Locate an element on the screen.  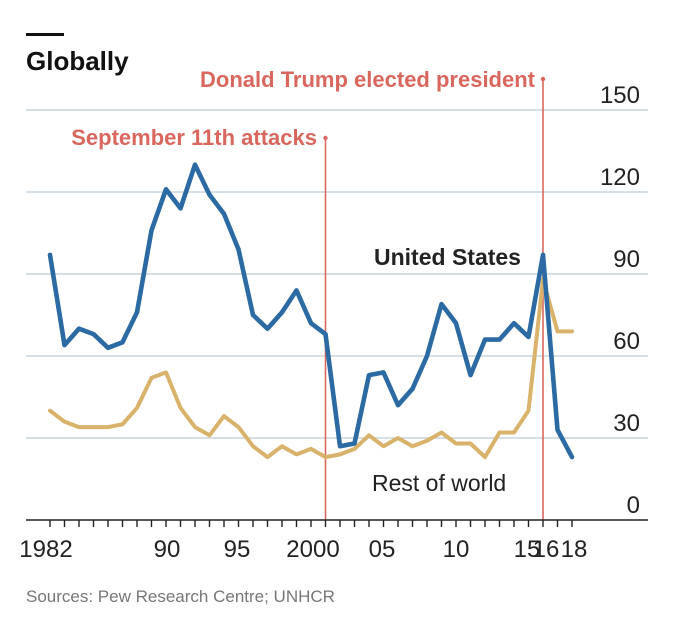
y-tick-label-150: 150 is located at coordinates (620, 95).